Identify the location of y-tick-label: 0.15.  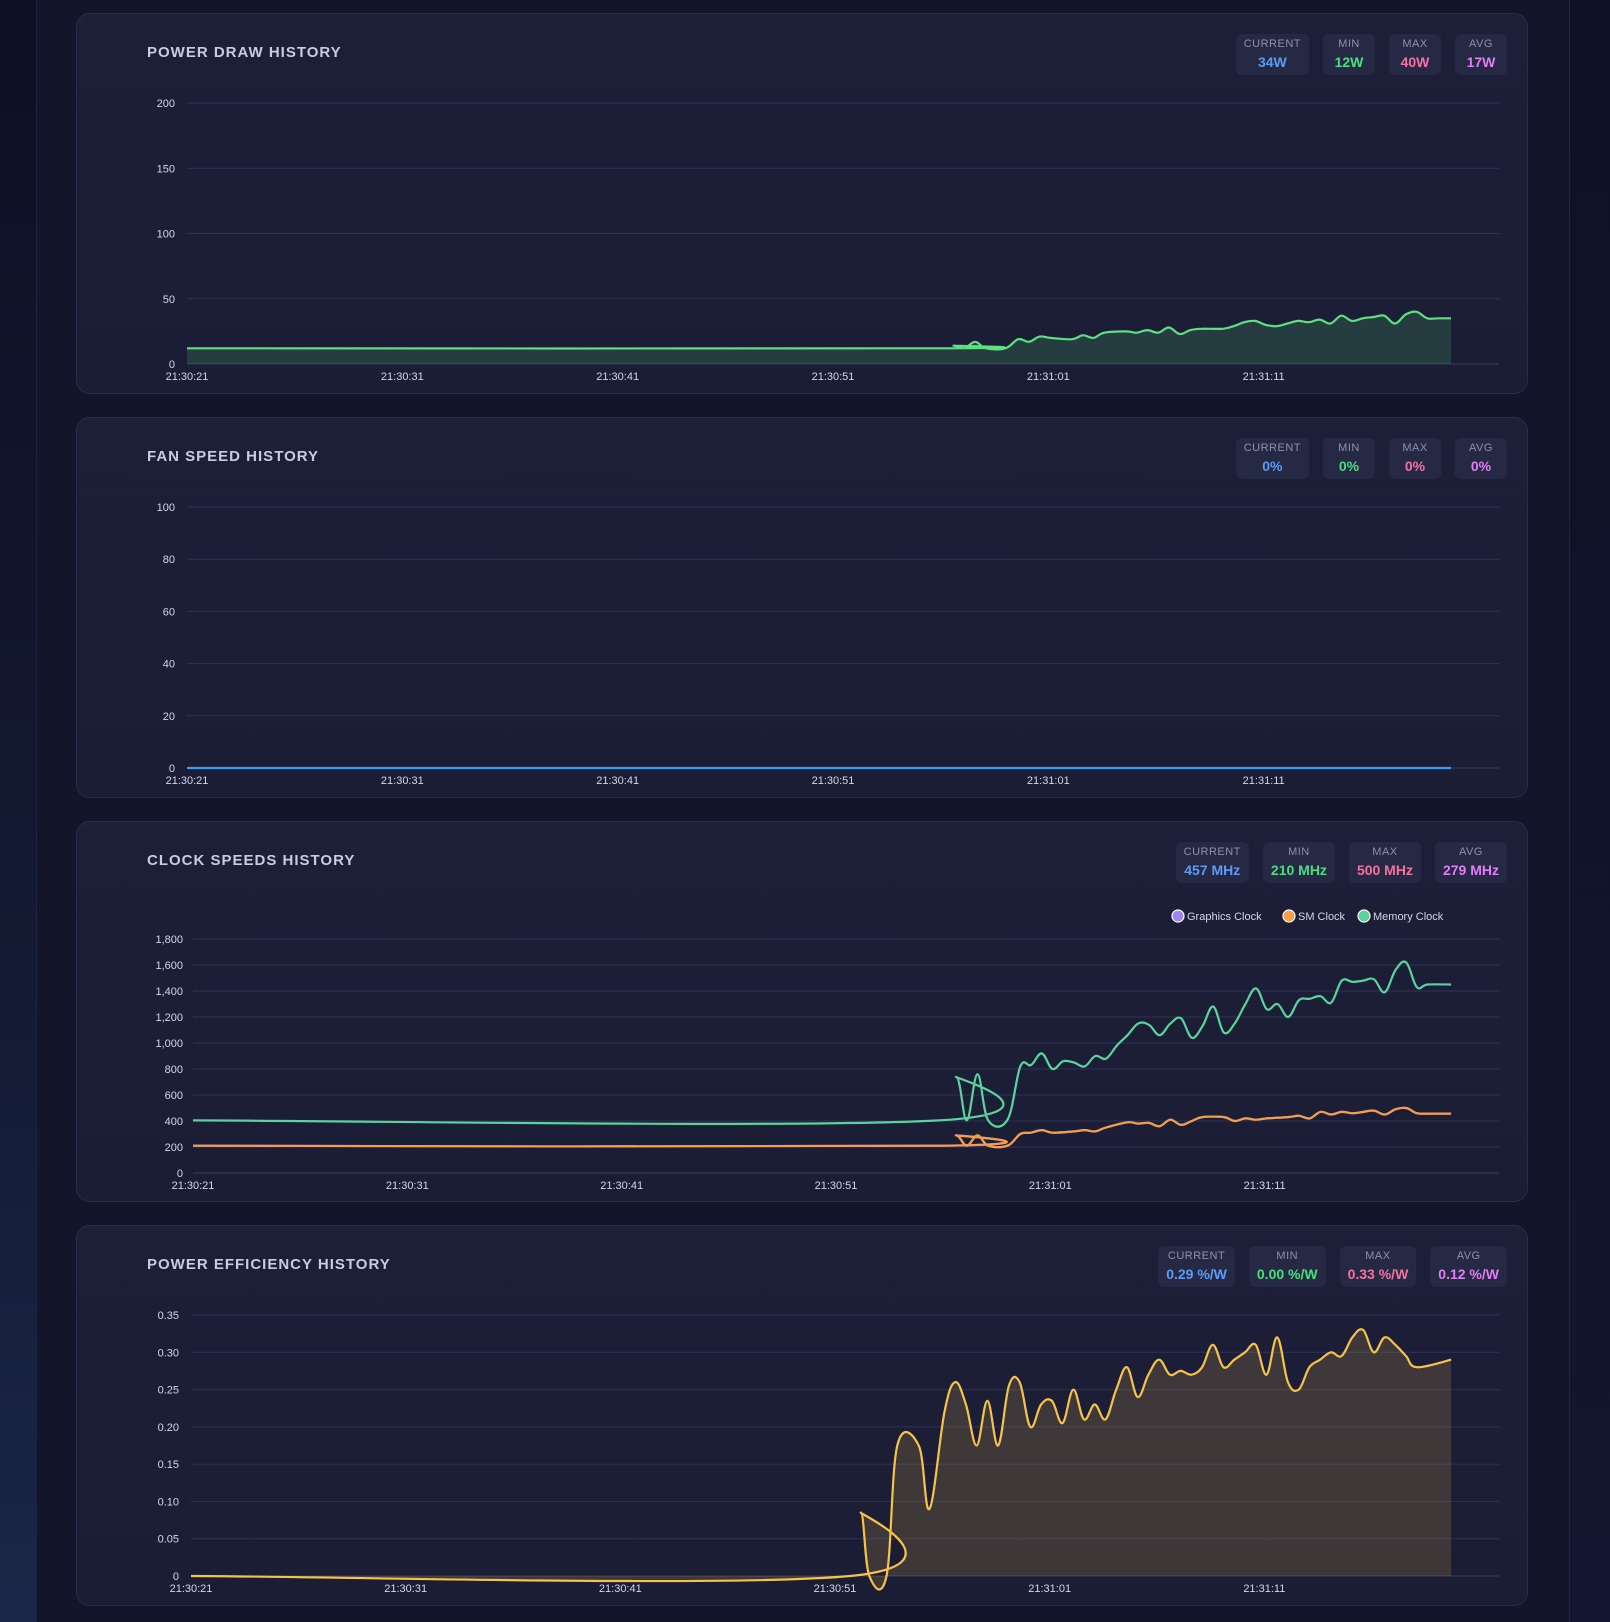
(168, 1465).